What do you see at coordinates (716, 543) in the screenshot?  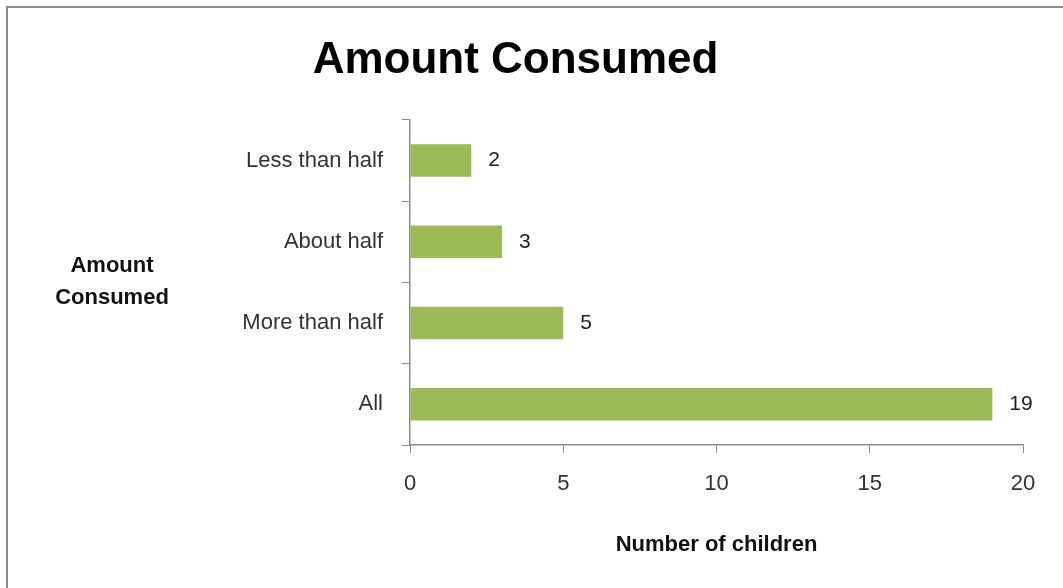 I see `x-axis-title: Number of children` at bounding box center [716, 543].